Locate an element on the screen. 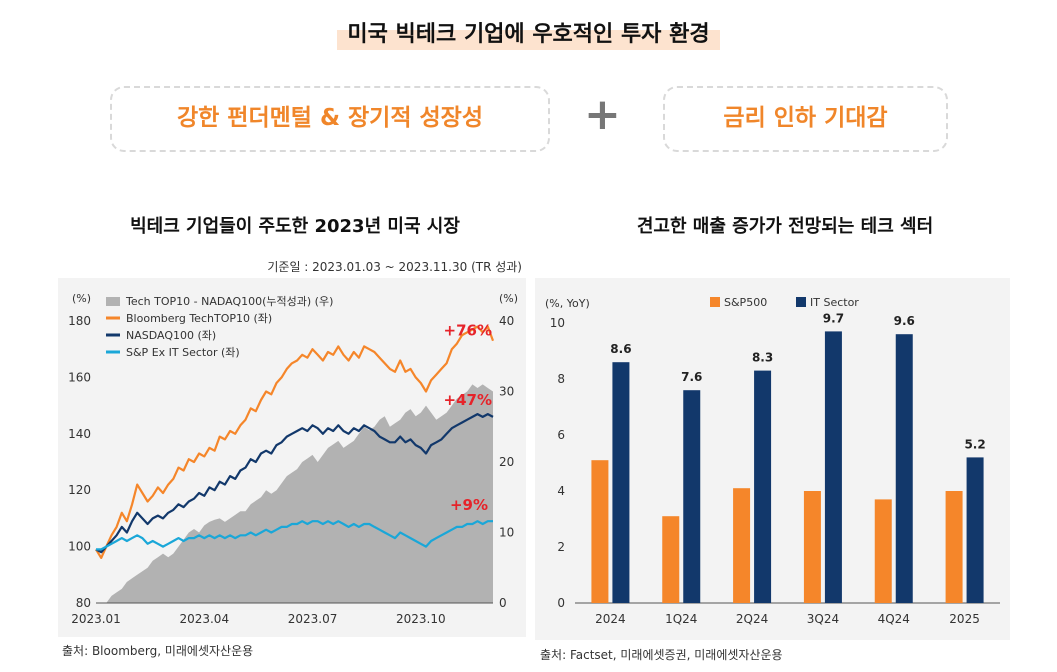  legend-label: Bloomberg TechTOP10 (좌) is located at coordinates (199, 318).